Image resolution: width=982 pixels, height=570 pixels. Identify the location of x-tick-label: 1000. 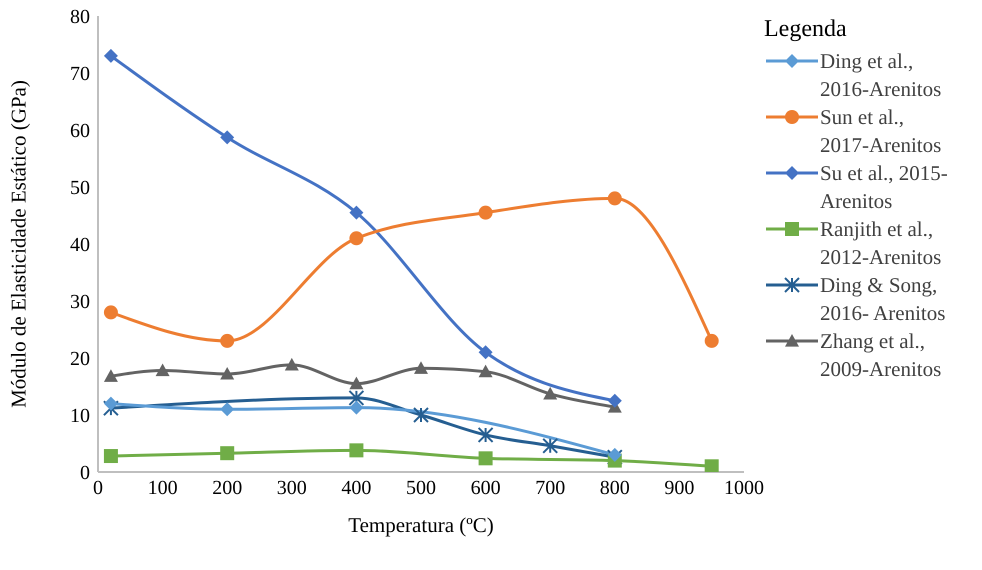
(744, 488).